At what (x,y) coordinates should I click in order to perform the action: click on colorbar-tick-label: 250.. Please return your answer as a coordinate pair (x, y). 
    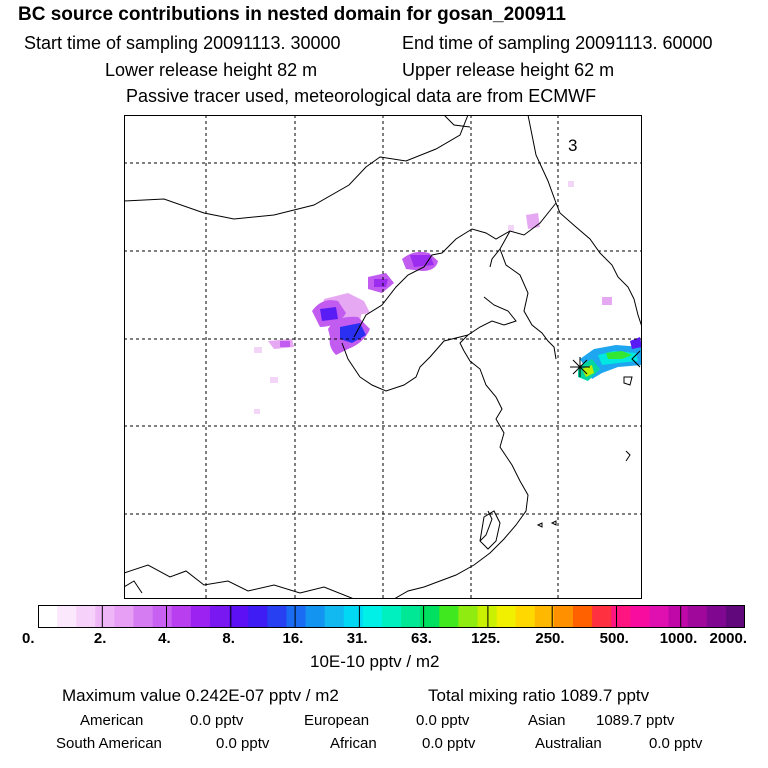
    Looking at the image, I should click on (550, 638).